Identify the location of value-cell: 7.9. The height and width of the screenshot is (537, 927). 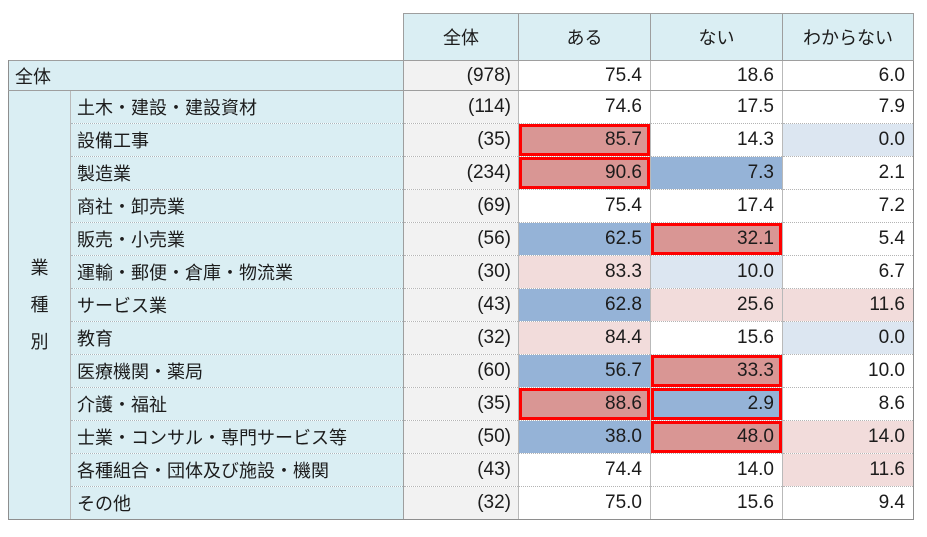
(848, 107).